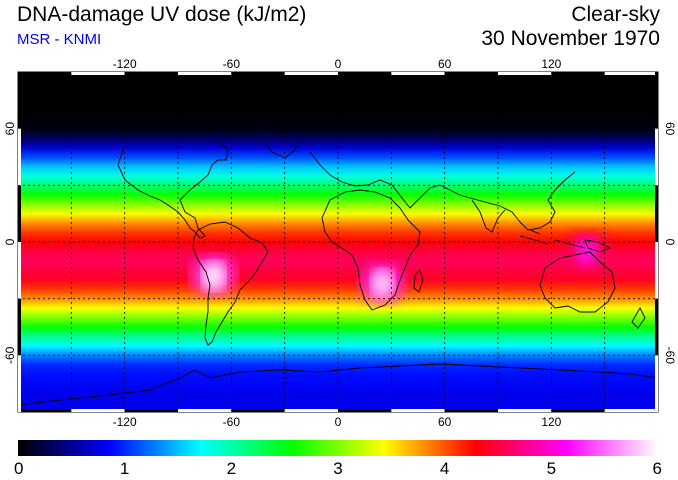  I want to click on lon-tick-bottom: 60, so click(445, 422).